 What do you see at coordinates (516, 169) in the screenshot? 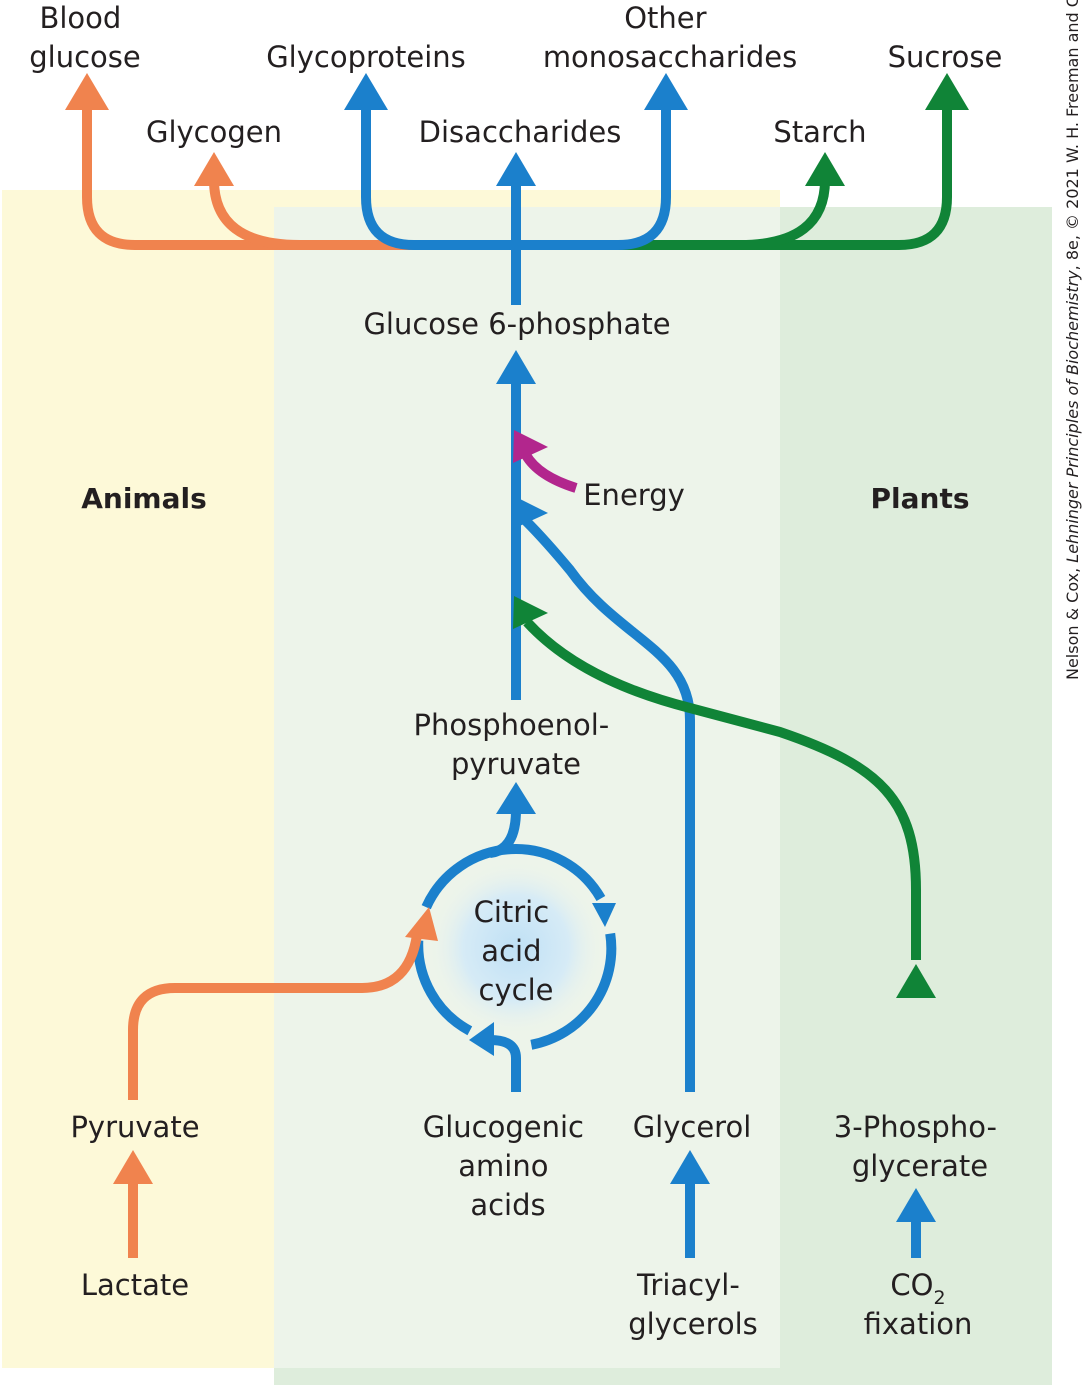
I see `arrowhead-disaccharides` at bounding box center [516, 169].